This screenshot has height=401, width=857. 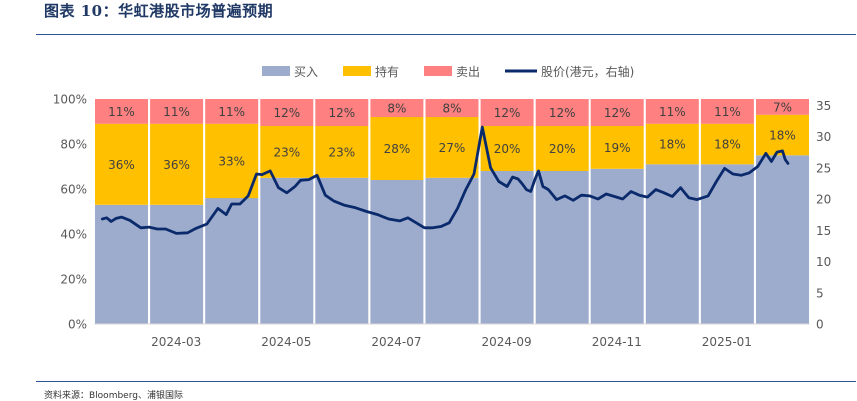 I want to click on x-tick-label: 2024-05, so click(x=286, y=342).